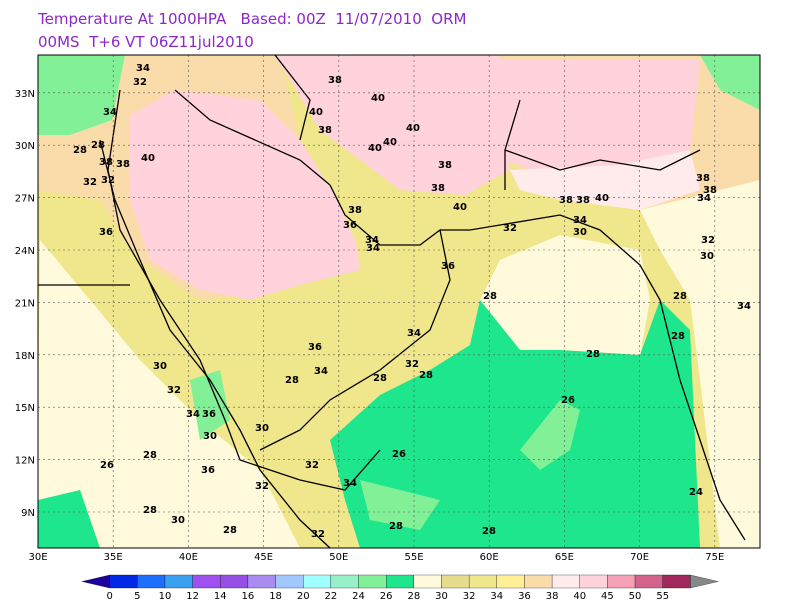 Image resolution: width=800 pixels, height=600 pixels. I want to click on lon-label: 45E, so click(263, 557).